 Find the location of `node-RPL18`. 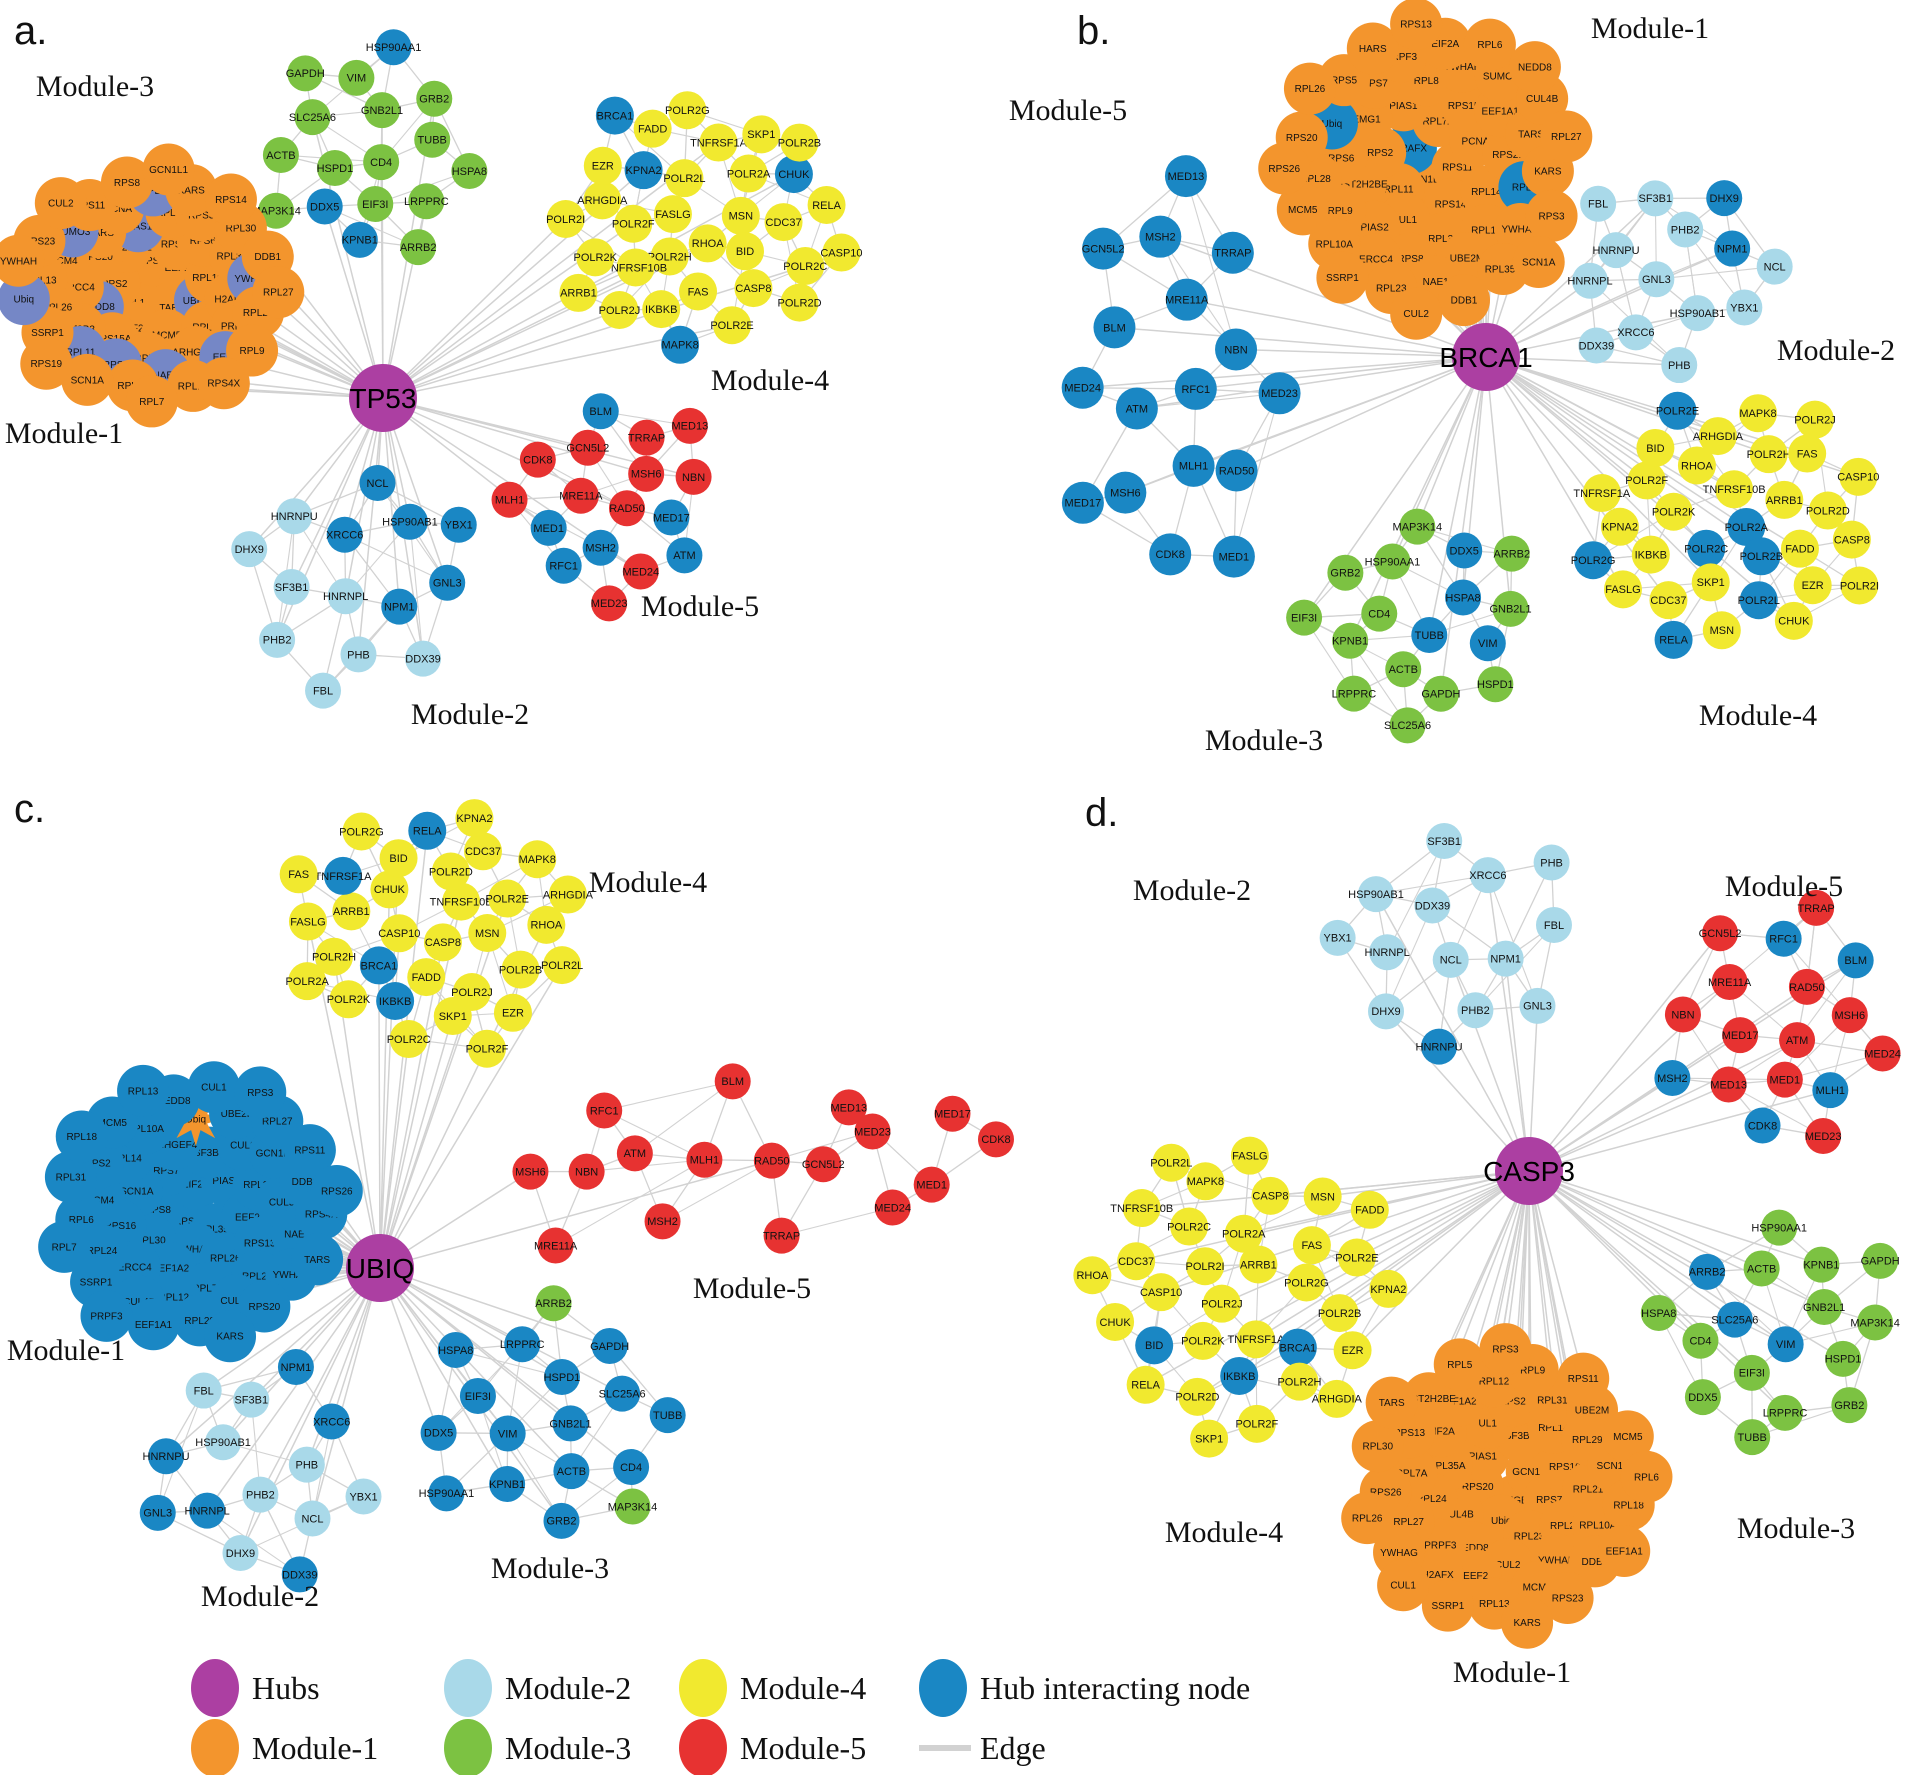

node-RPL18 is located at coordinates (81, 1136).